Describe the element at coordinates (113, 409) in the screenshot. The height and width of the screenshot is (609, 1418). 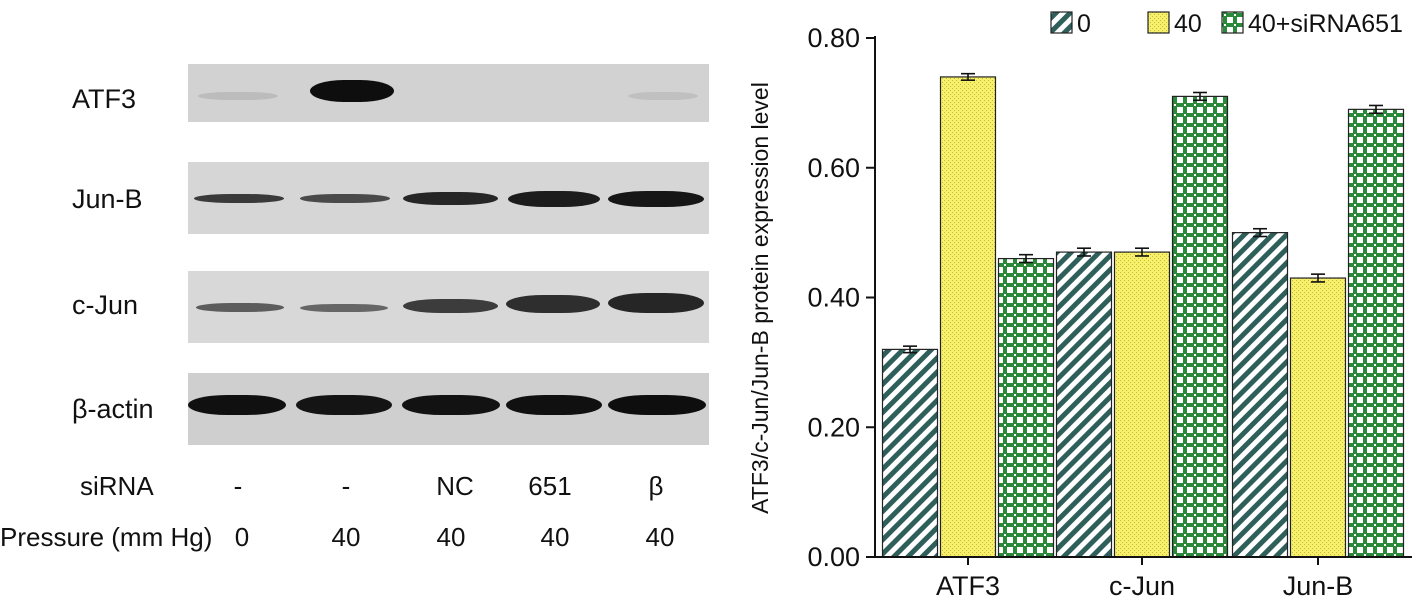
I see `protein-label-beta-actin: β-actin` at that location.